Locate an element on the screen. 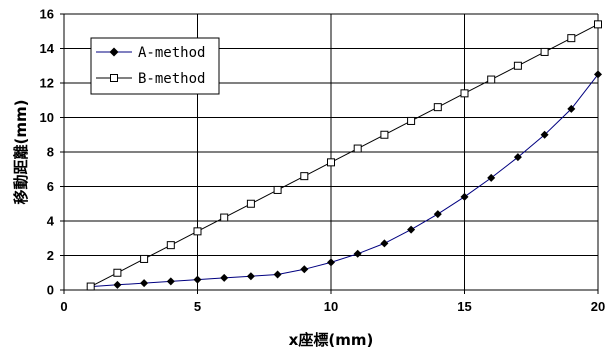 This screenshot has width=610, height=353. legend-item-a-method: A-method is located at coordinates (150, 53).